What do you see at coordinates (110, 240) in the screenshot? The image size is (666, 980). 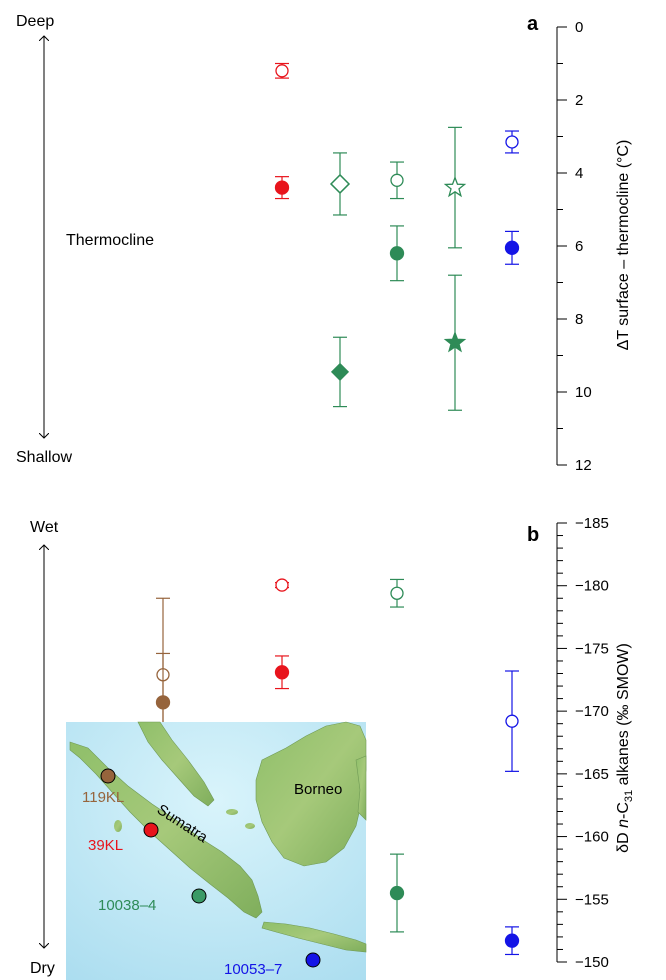 I see `thermocline-label: Thermocline` at bounding box center [110, 240].